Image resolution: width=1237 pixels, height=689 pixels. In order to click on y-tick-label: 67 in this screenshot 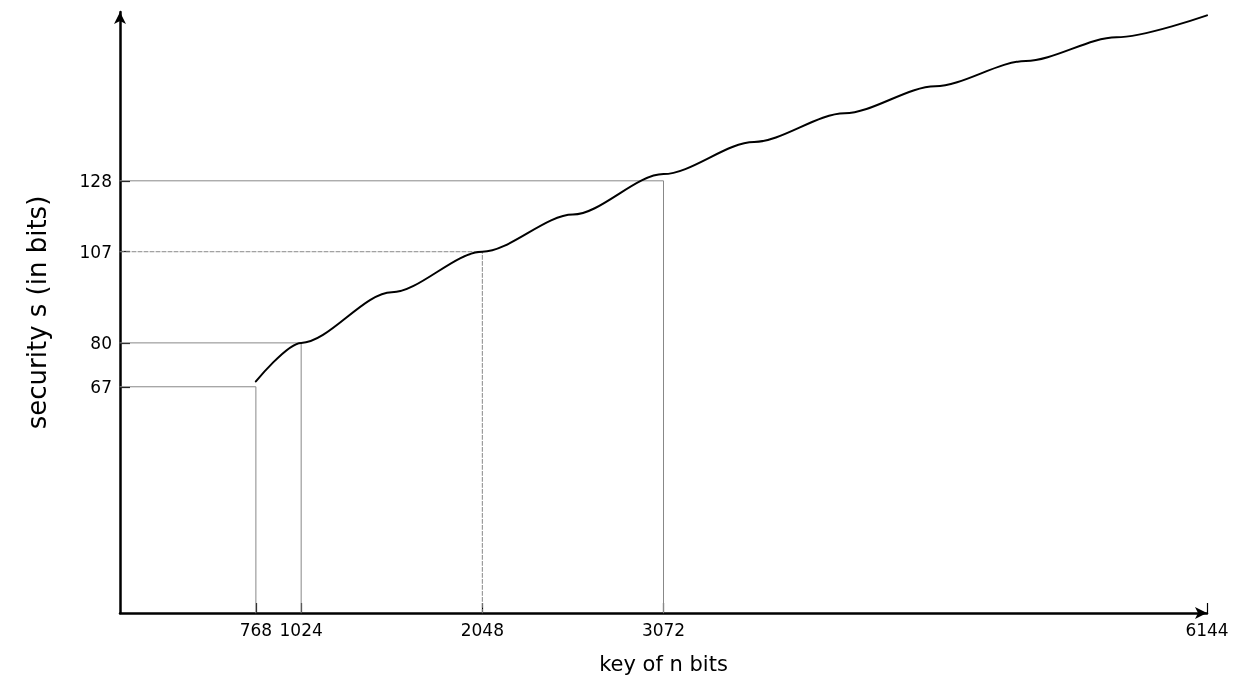, I will do `click(101, 386)`.